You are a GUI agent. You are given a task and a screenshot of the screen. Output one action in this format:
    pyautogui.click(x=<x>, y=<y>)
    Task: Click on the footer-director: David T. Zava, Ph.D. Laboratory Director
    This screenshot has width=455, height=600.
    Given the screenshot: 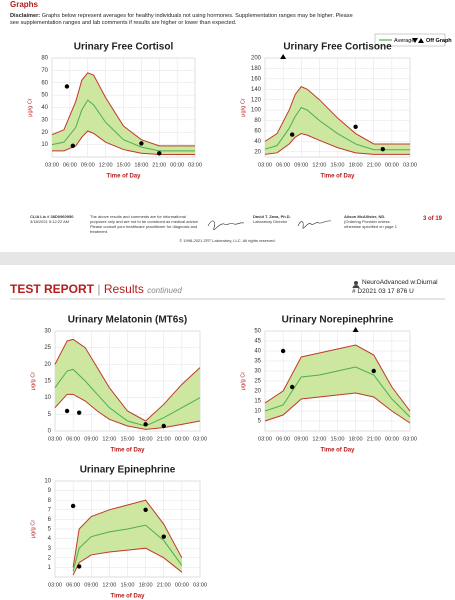 What is the action you would take?
    pyautogui.click(x=275, y=219)
    